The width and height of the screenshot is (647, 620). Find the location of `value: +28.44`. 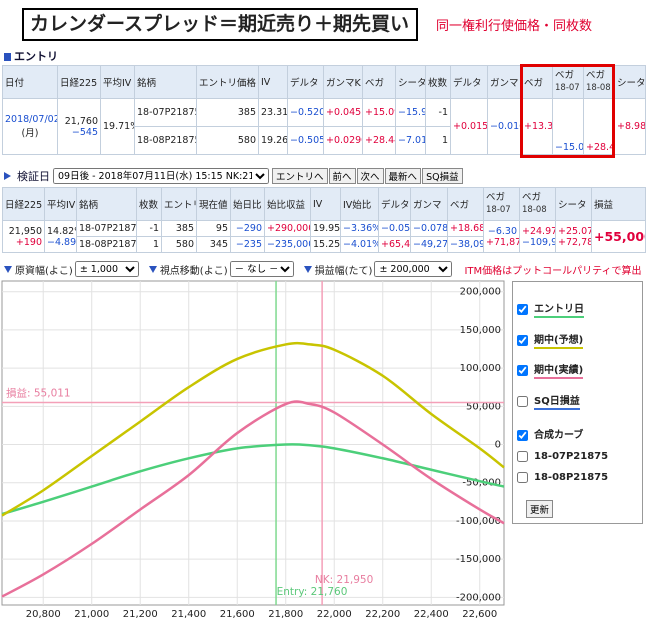

value: +28.44 is located at coordinates (380, 140).